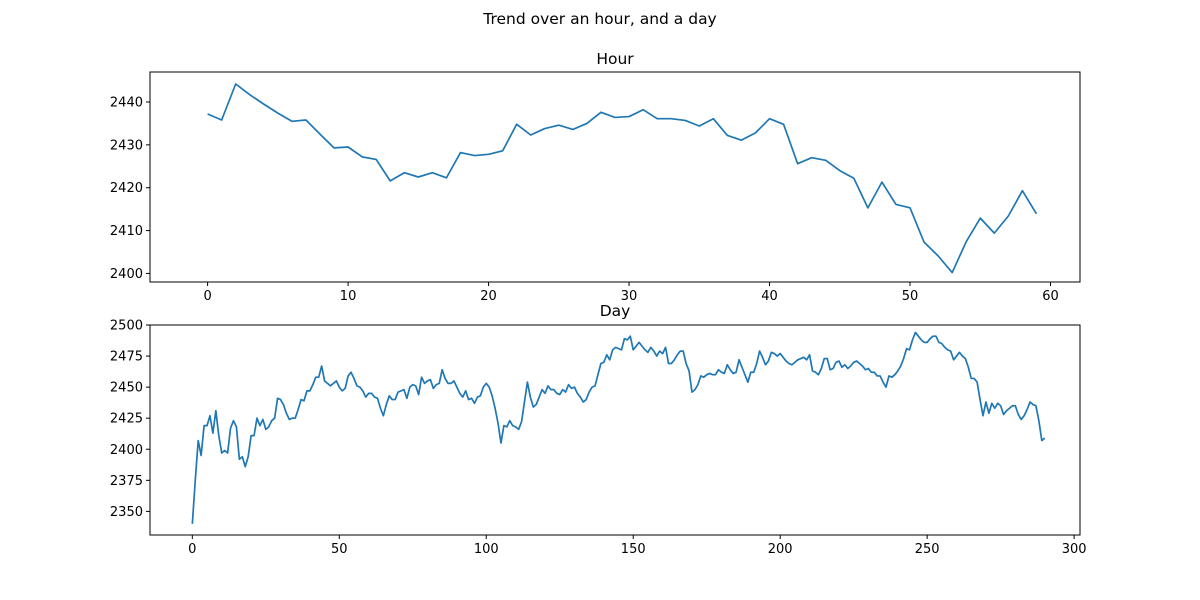  What do you see at coordinates (629, 296) in the screenshot?
I see `hour-x-tick-label: 30` at bounding box center [629, 296].